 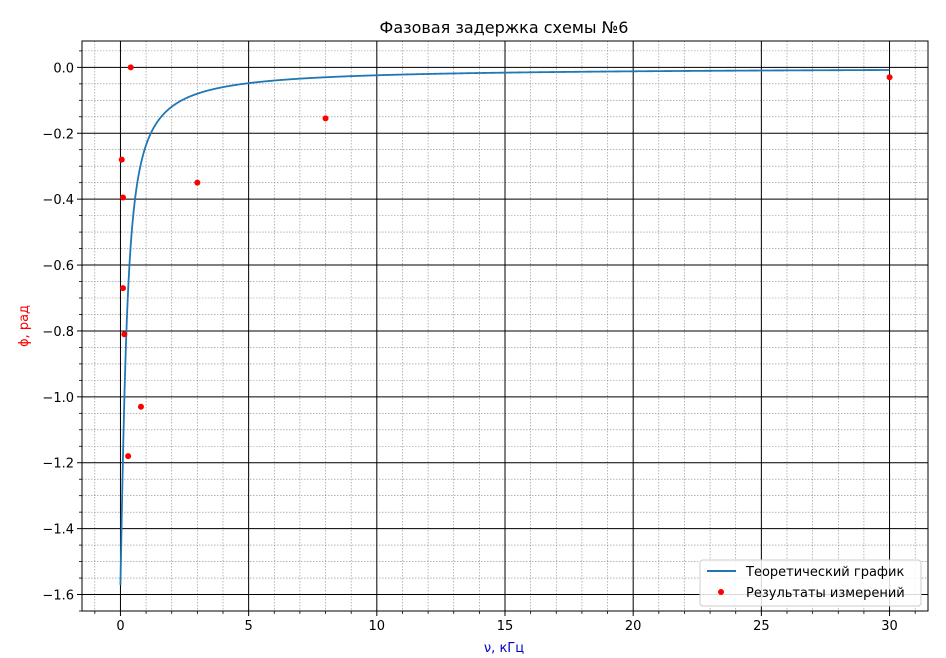 I want to click on y-tick-label: −0.8, so click(x=58, y=332).